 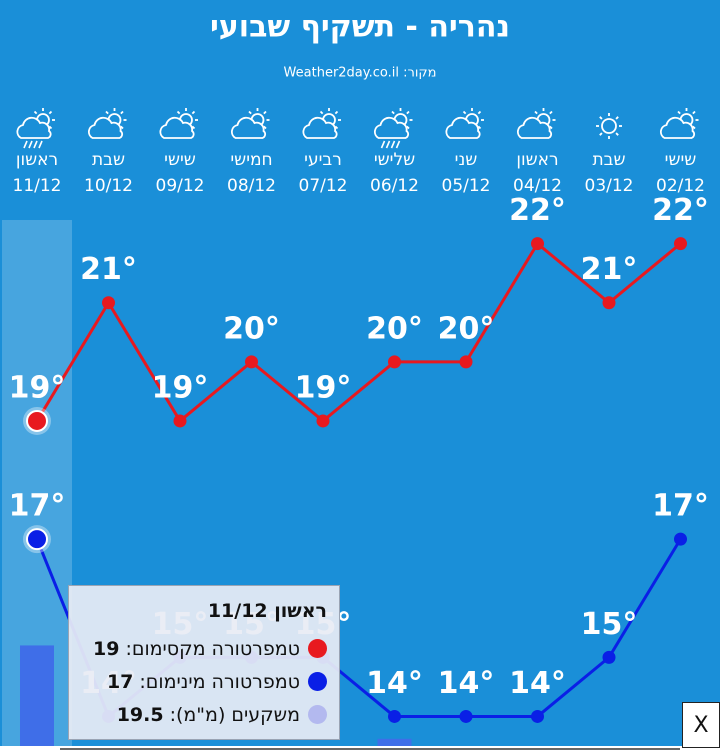 I want to click on value-label: 22°, so click(x=680, y=210).